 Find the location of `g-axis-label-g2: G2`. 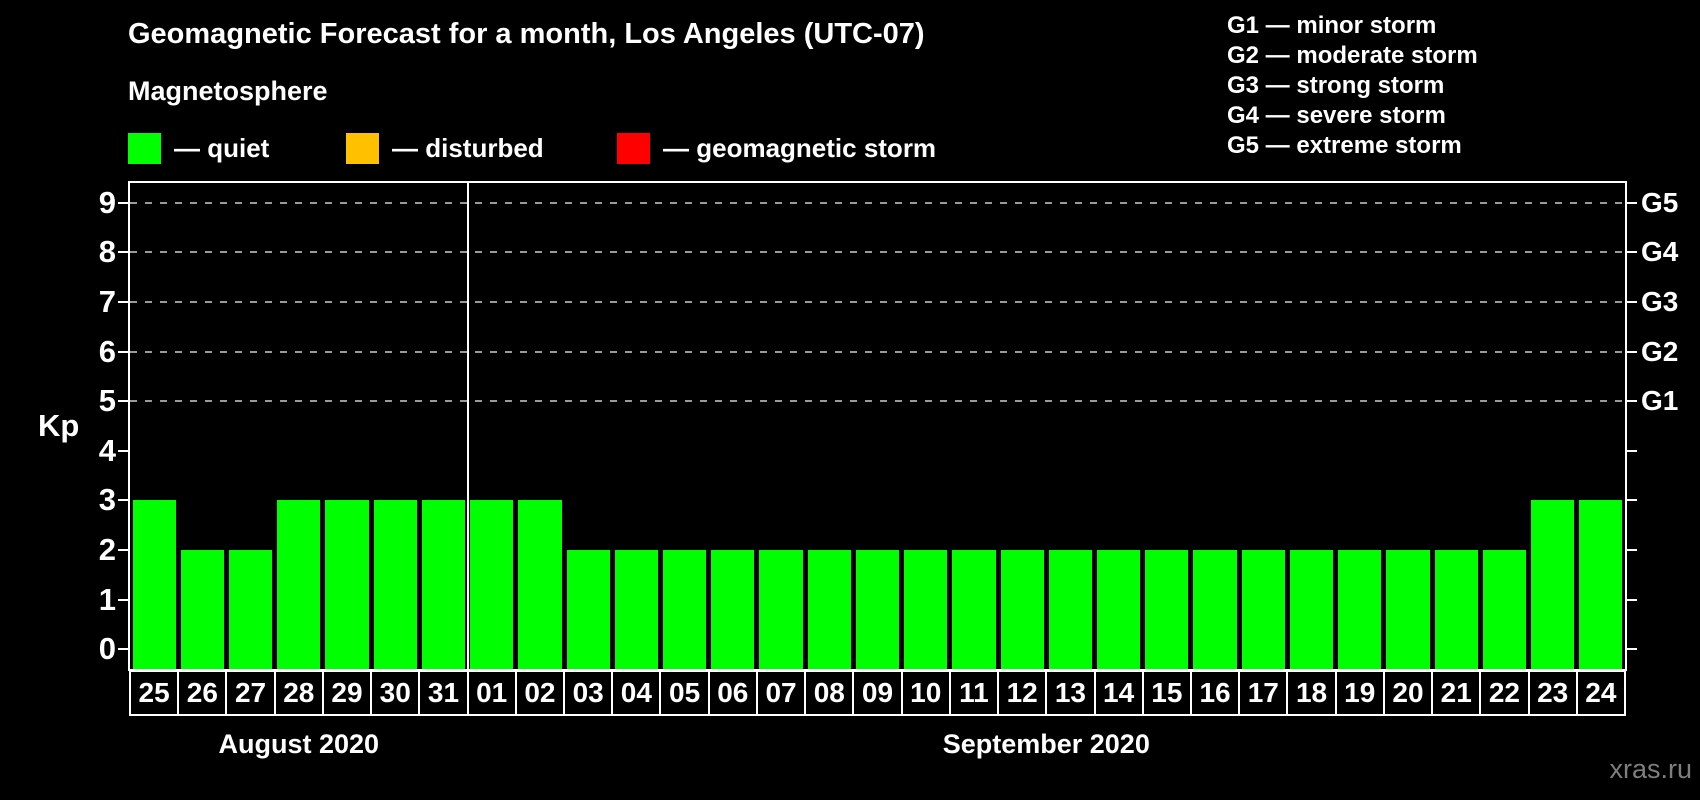

g-axis-label-g2: G2 is located at coordinates (1660, 351).